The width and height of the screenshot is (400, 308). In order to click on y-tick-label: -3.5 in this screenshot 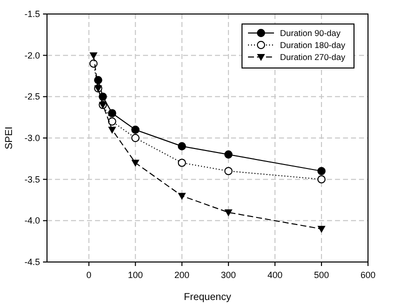, I will do `click(32, 179)`.